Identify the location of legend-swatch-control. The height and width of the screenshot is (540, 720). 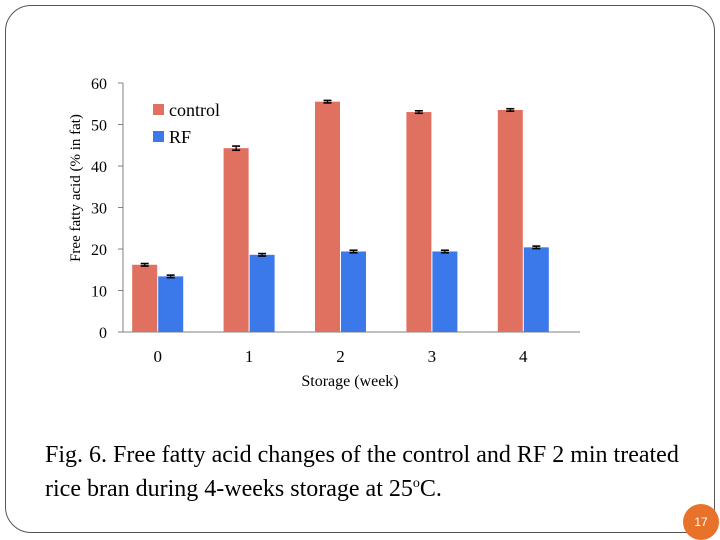
(158, 109).